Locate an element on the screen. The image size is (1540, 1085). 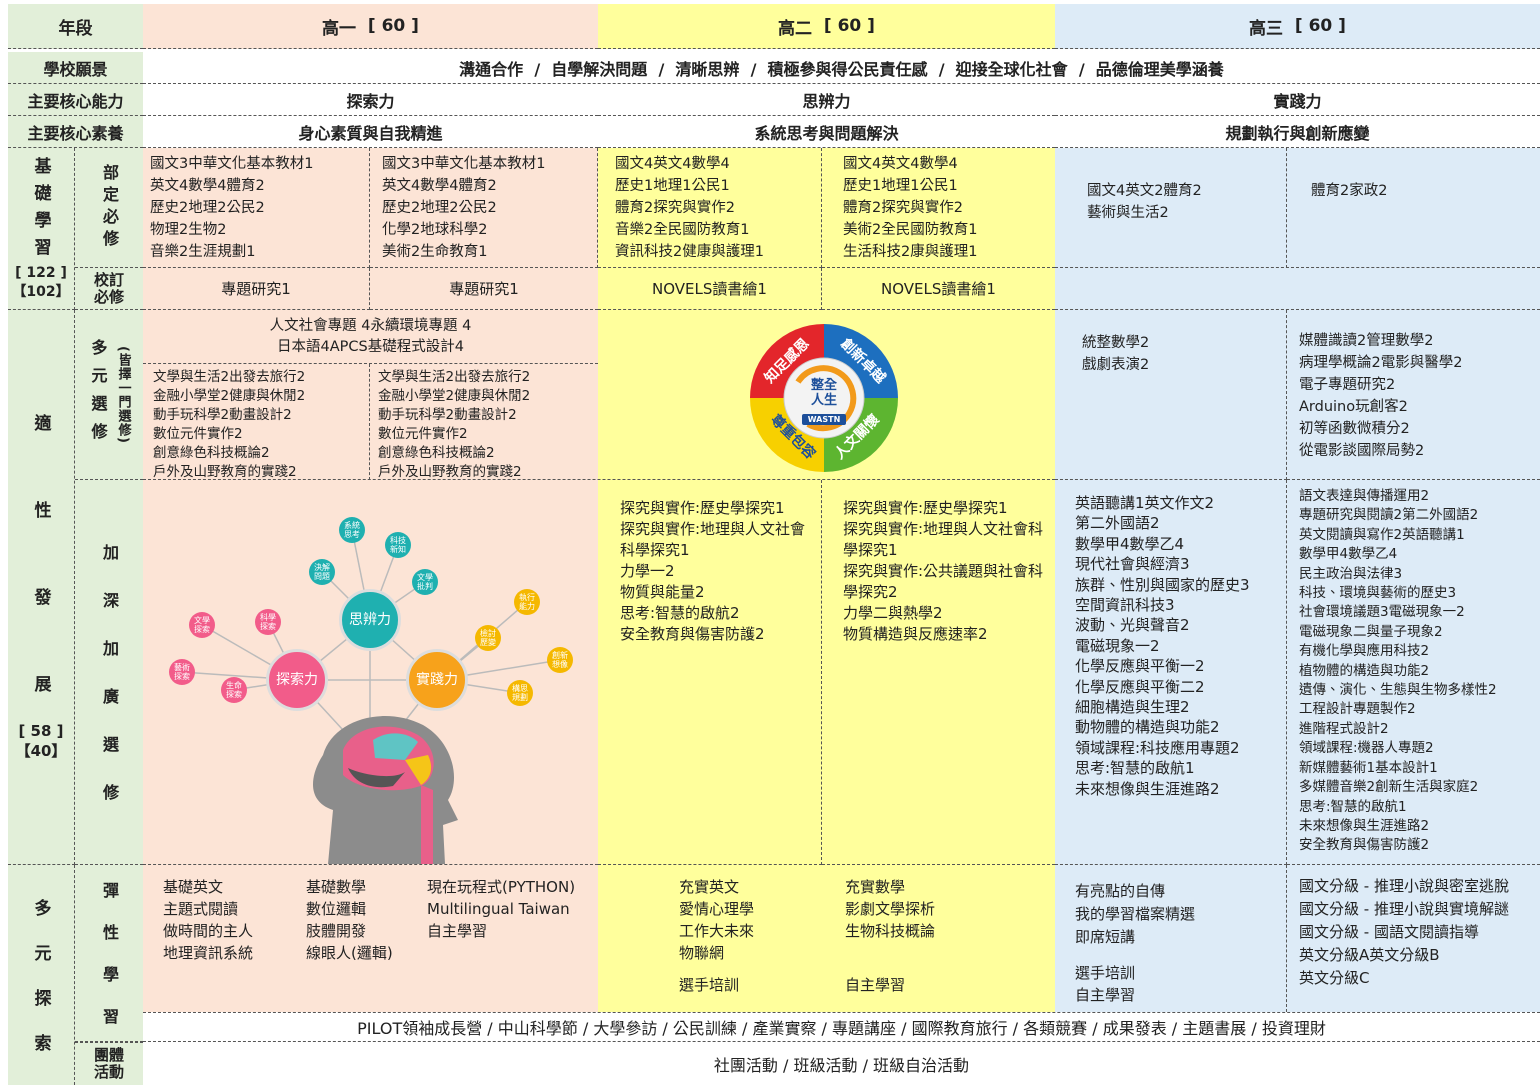
course: 即席短講 is located at coordinates (1105, 937).